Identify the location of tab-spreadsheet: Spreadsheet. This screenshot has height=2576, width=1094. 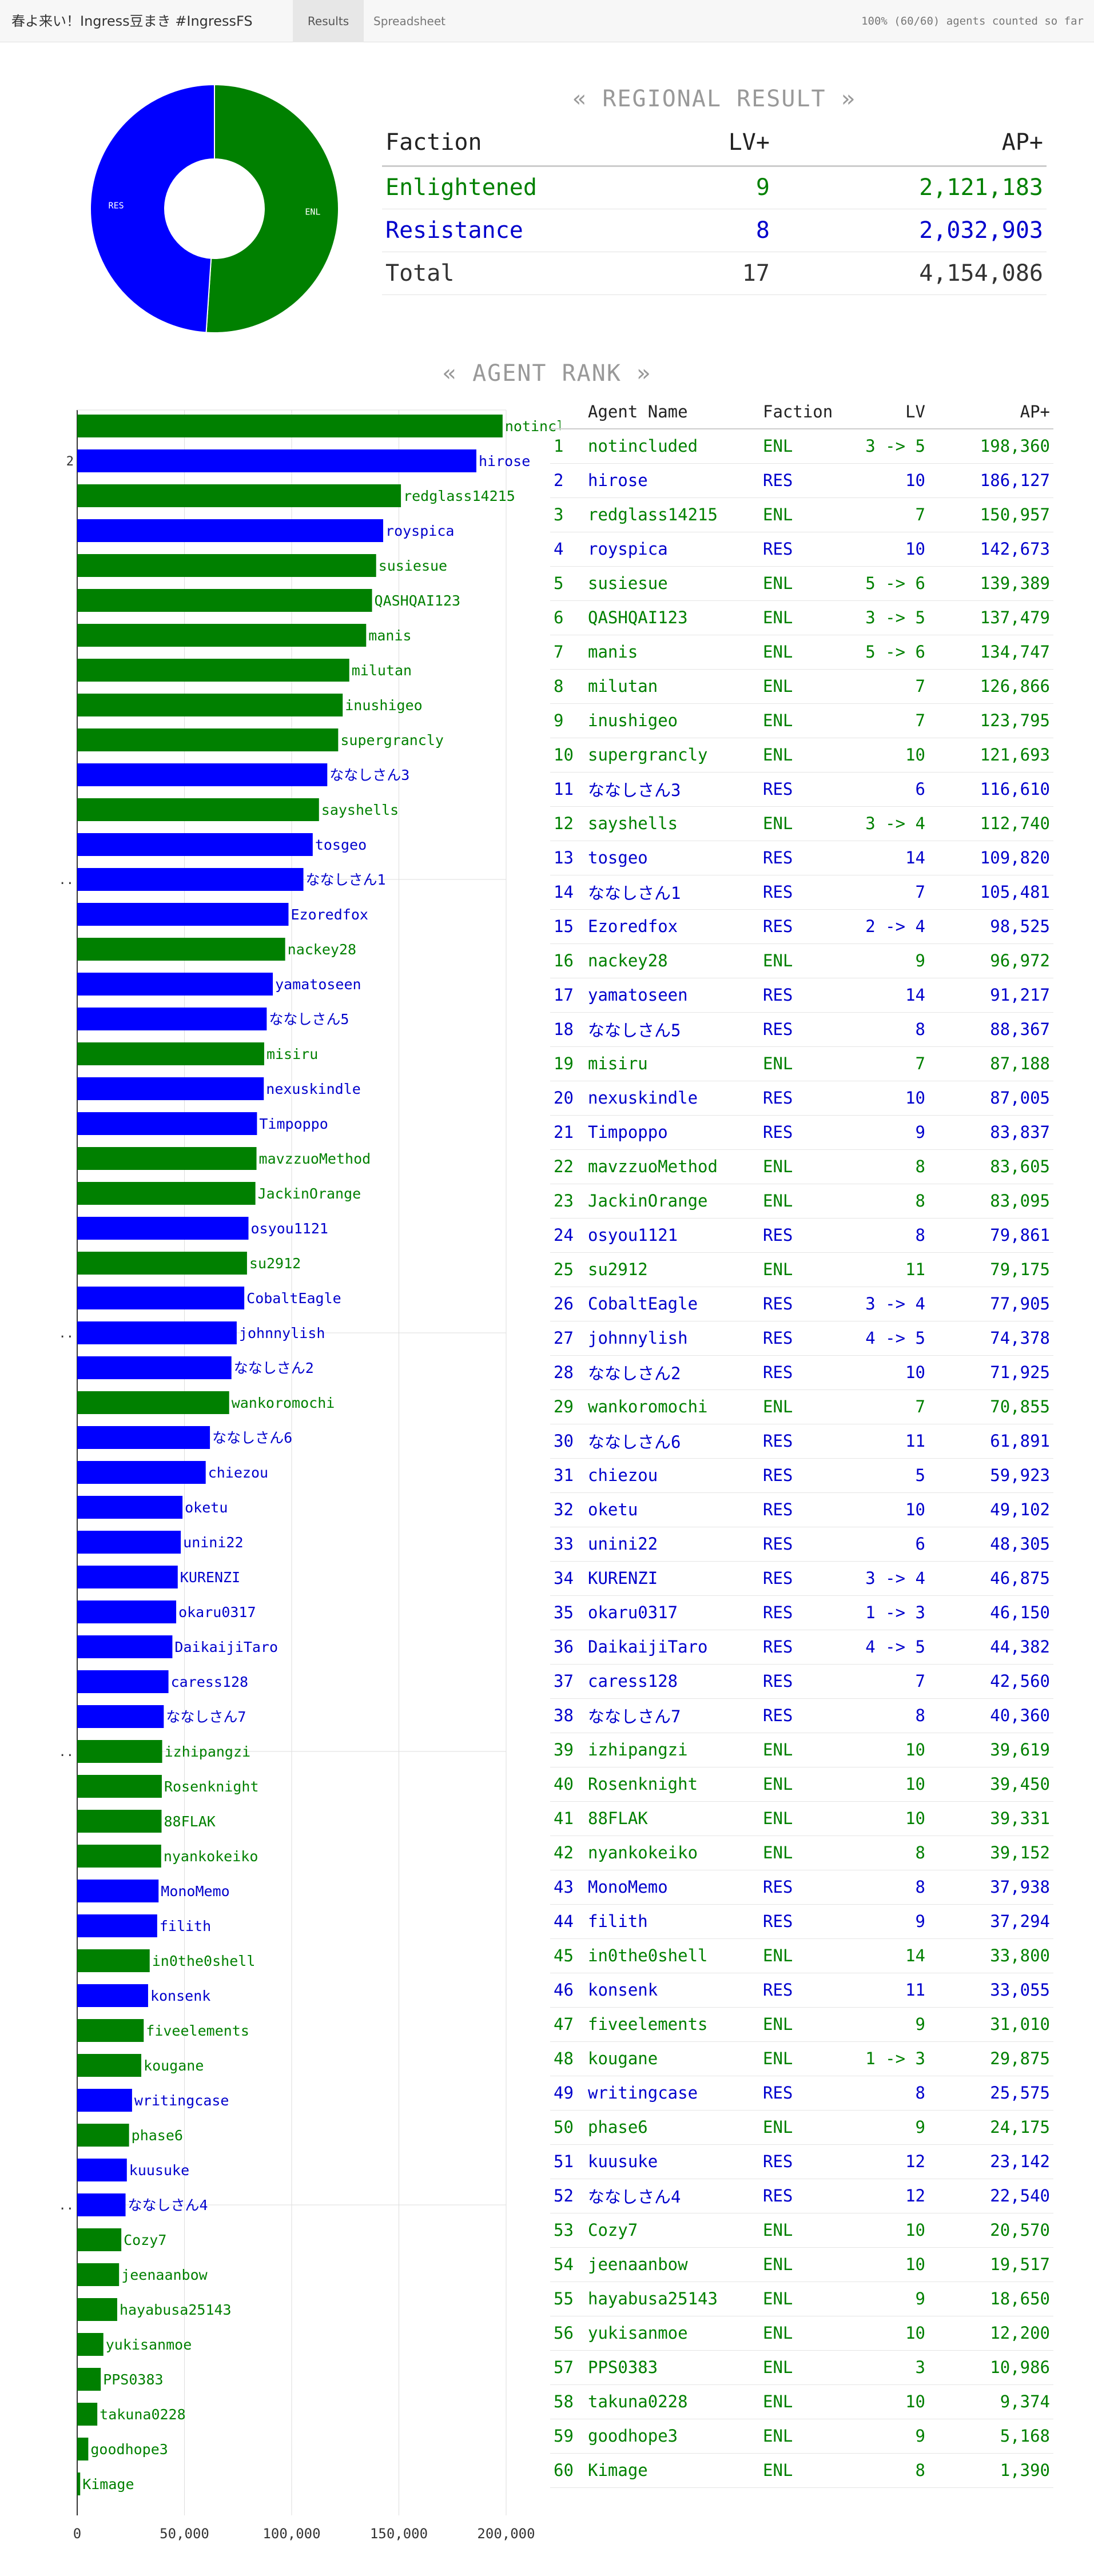
(409, 21).